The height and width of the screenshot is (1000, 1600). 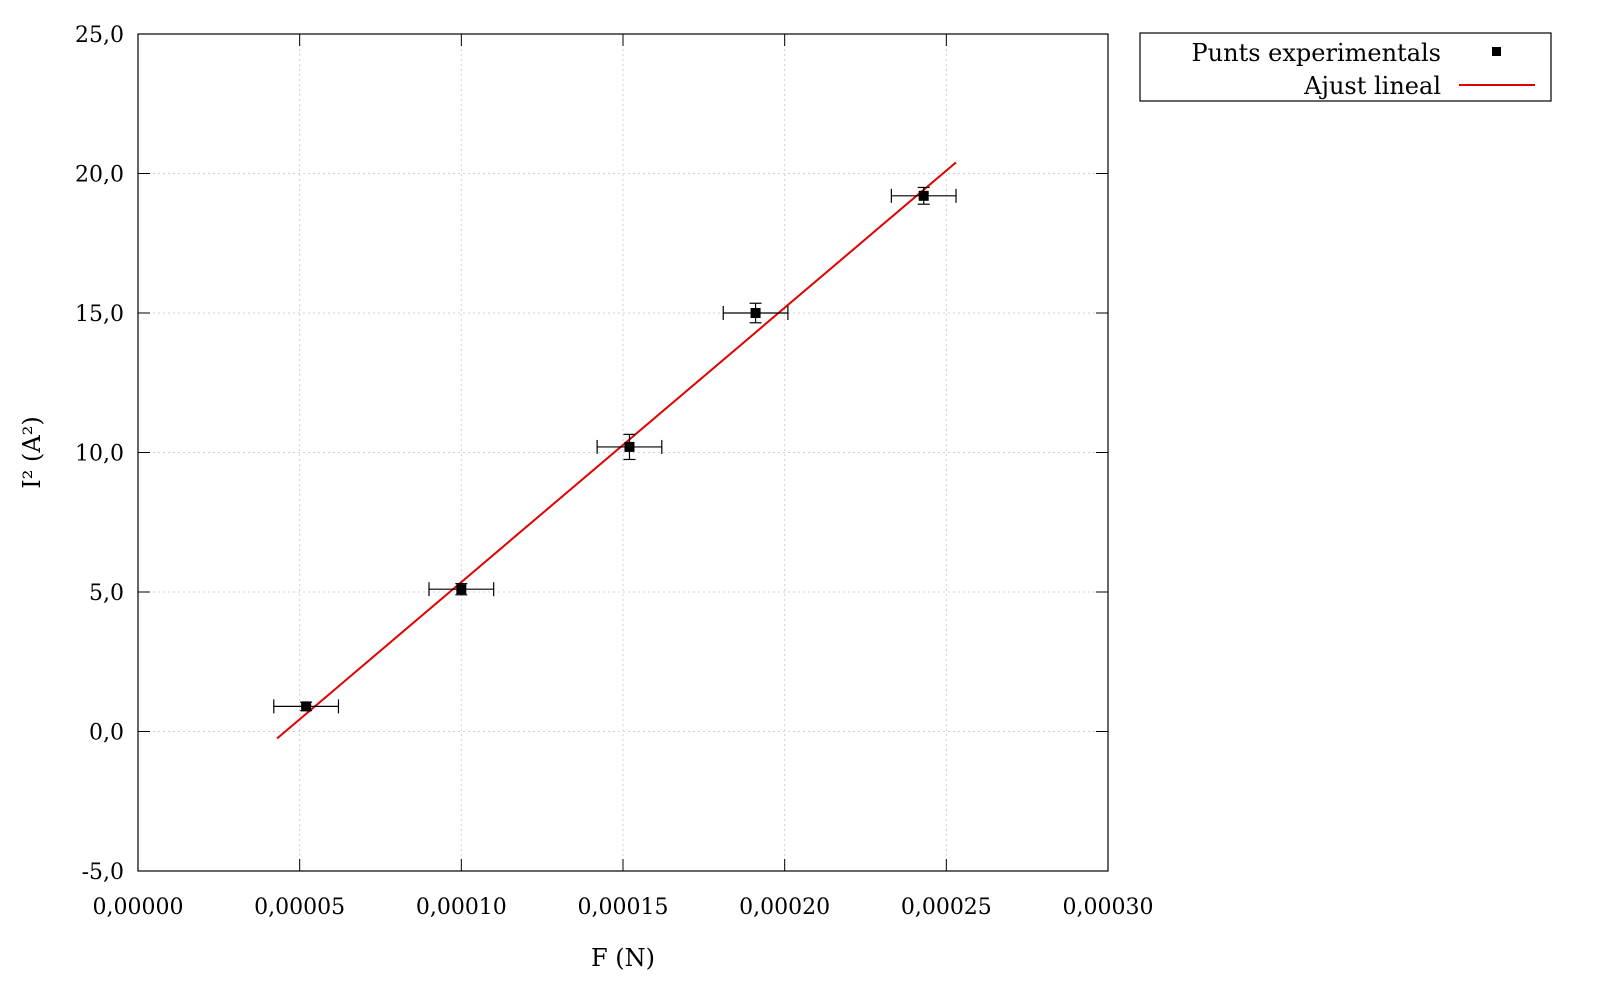 I want to click on x-tick-label: 0,00030, so click(x=1108, y=907).